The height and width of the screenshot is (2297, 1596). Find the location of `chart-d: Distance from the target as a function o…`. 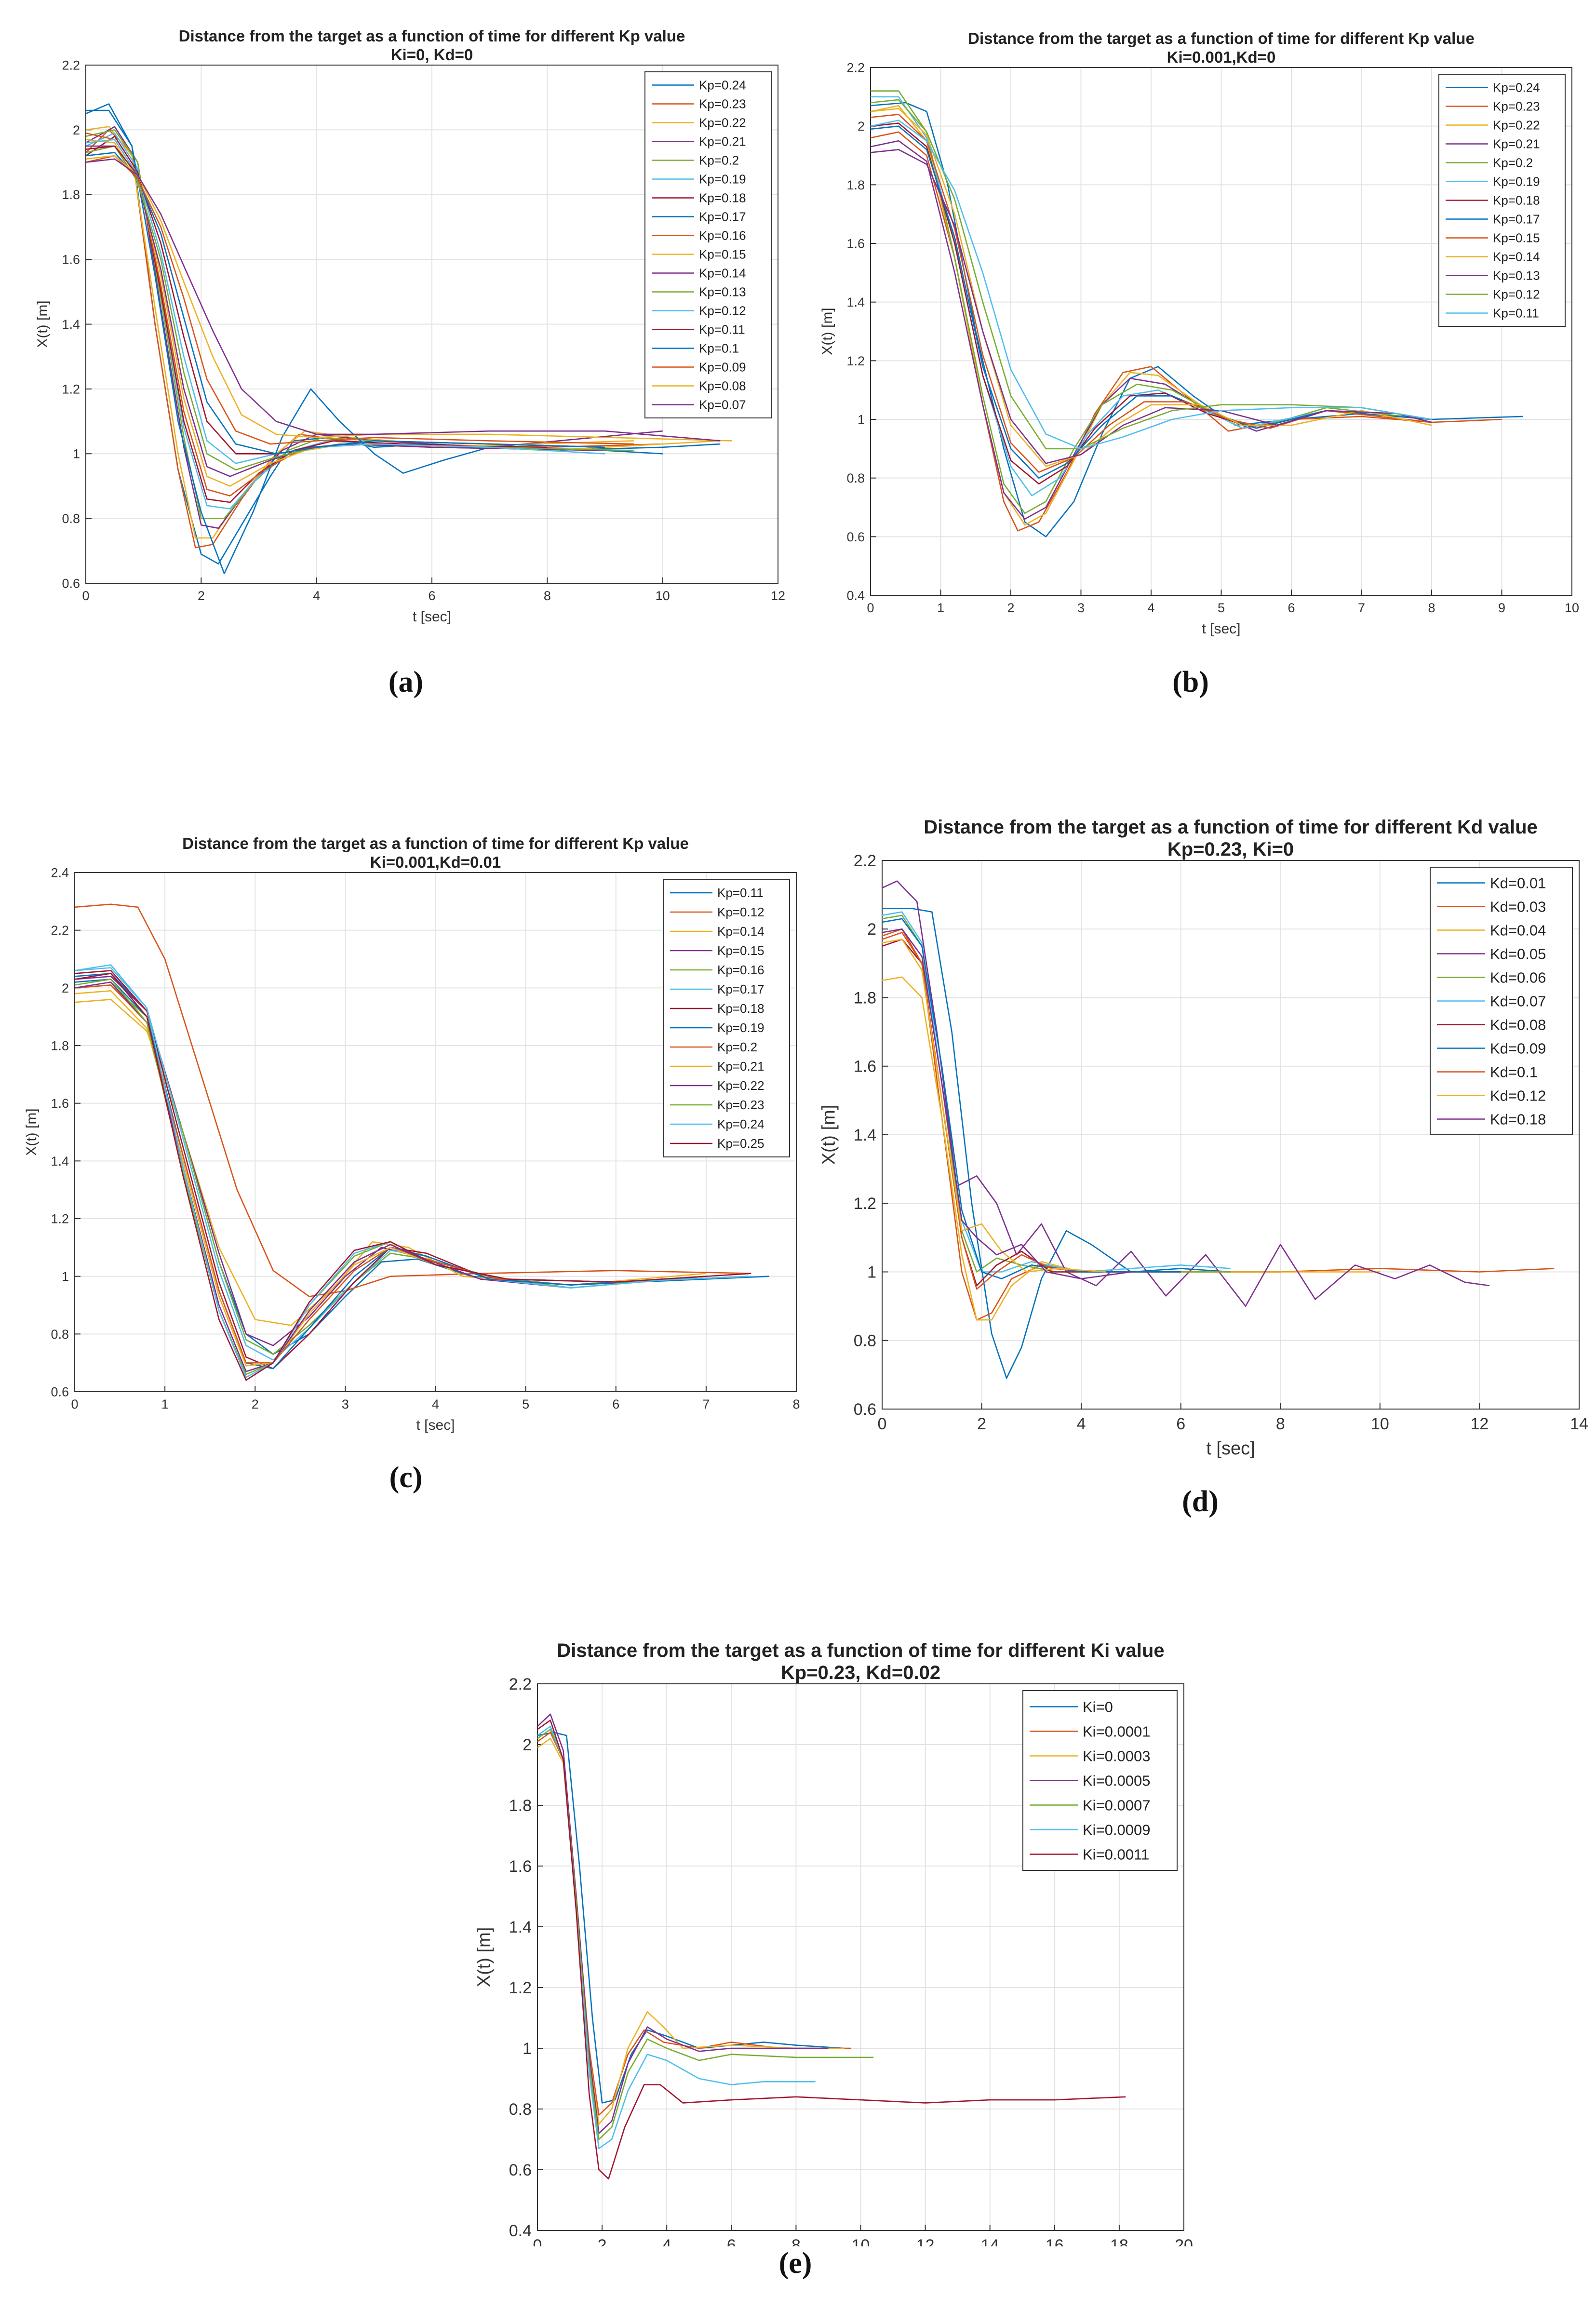

chart-d: Distance from the target as a function o… is located at coordinates (1203, 1138).